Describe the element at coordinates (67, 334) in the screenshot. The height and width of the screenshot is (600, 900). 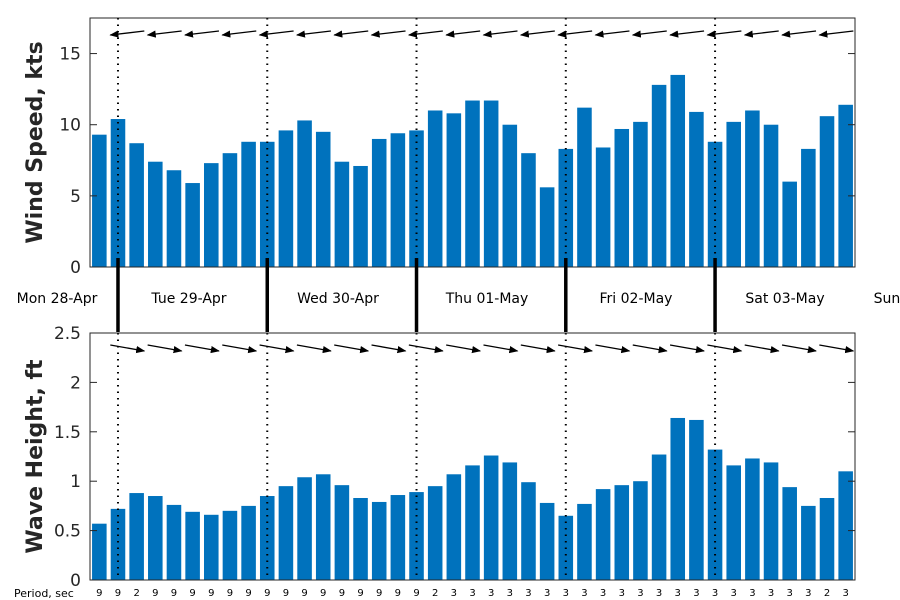
I see `y-tick-label: 2.5` at that location.